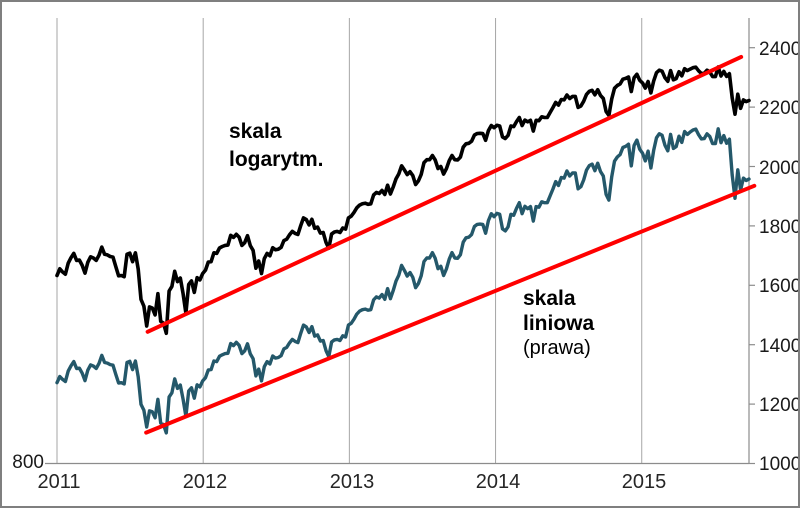 The width and height of the screenshot is (800, 508). Describe the element at coordinates (644, 482) in the screenshot. I see `x-axis-tick-label: 2015` at that location.